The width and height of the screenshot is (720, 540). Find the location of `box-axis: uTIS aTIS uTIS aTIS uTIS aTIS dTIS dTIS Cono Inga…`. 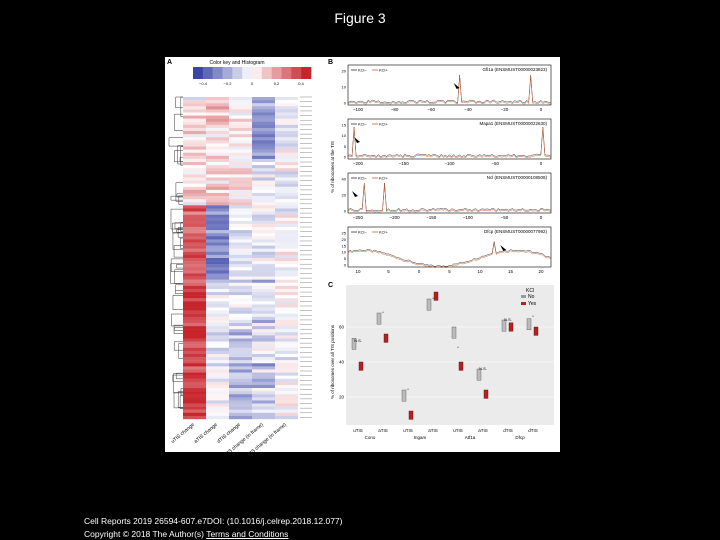

box-axis: uTIS aTIS uTIS aTIS uTIS aTIS dTIS dTIS Cono Inga… is located at coordinates (445, 434).